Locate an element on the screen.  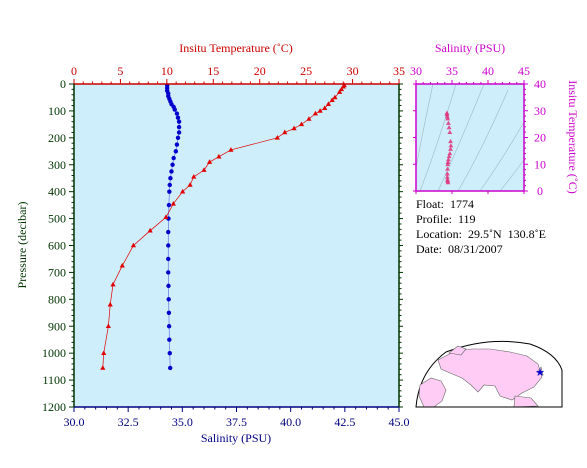
ts-density-contours is located at coordinates (470, 137).